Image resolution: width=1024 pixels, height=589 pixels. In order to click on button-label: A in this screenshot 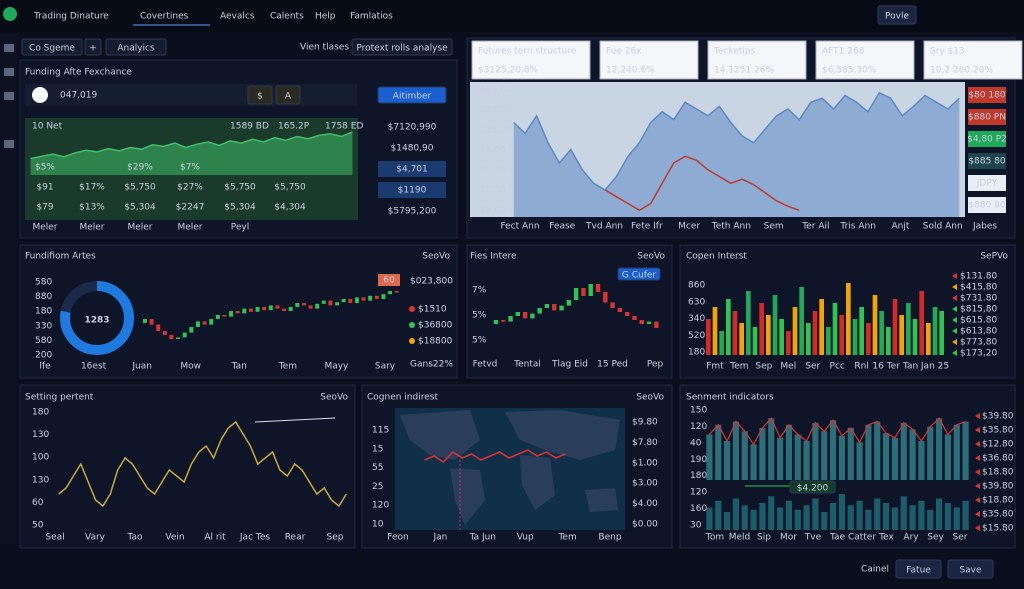, I will do `click(288, 97)`.